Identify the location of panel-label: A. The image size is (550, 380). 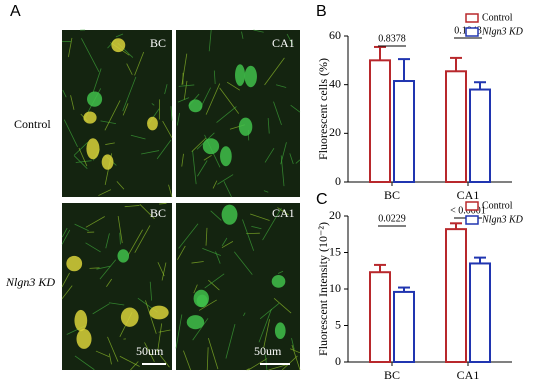
(15, 11).